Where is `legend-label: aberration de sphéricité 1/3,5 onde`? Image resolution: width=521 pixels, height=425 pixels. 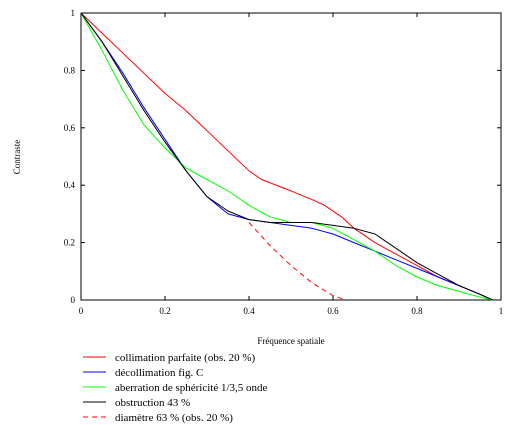
legend-label: aberration de sphéricité 1/3,5 onde is located at coordinates (191, 388).